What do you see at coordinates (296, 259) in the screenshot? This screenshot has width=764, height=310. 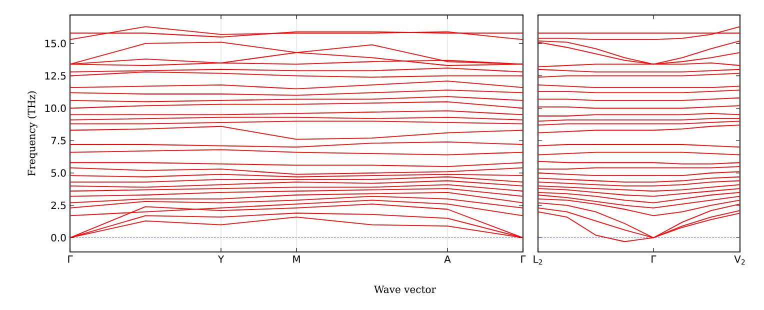 I see `x-tick-label: M` at bounding box center [296, 259].